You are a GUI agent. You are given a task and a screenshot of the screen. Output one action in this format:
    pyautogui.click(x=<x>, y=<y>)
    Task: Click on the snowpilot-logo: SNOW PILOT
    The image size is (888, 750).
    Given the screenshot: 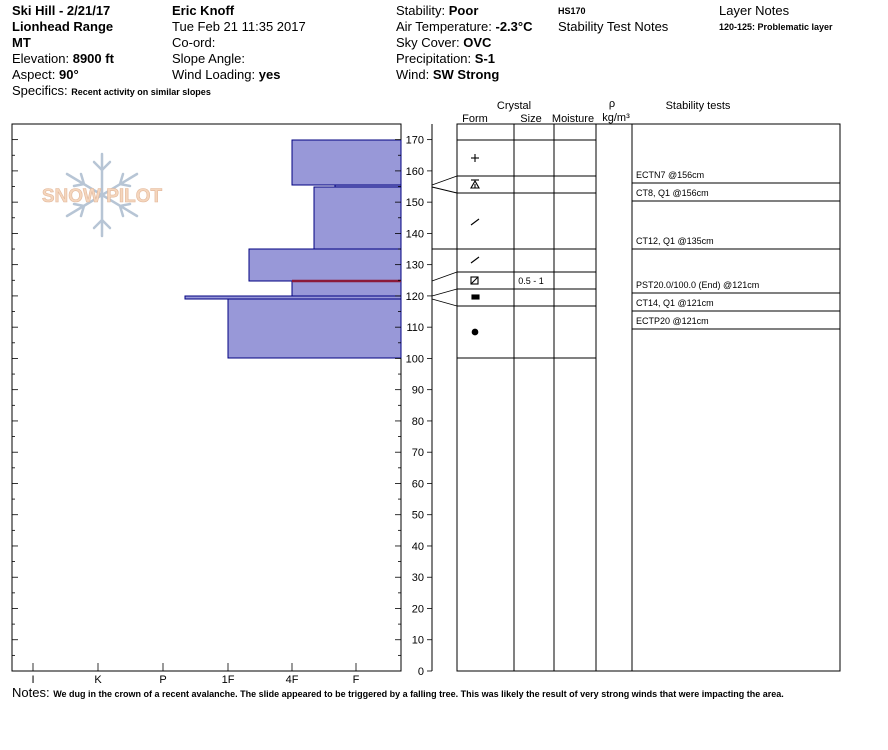 What is the action you would take?
    pyautogui.click(x=102, y=195)
    